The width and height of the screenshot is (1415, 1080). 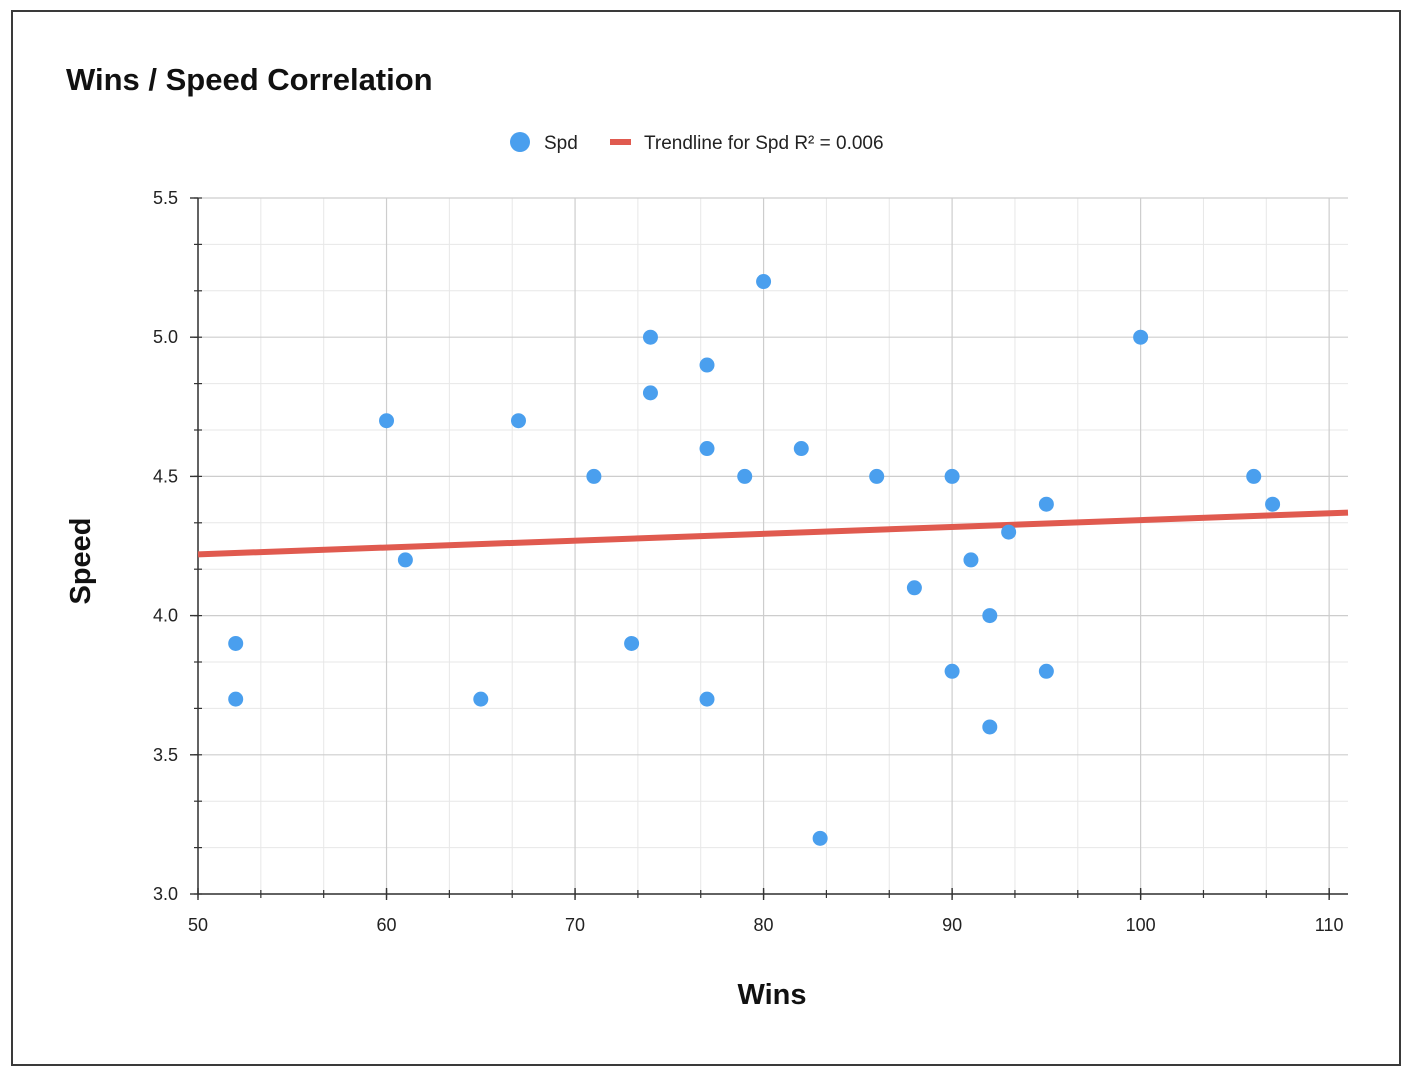 I want to click on x-tick-label: 90, so click(x=952, y=925).